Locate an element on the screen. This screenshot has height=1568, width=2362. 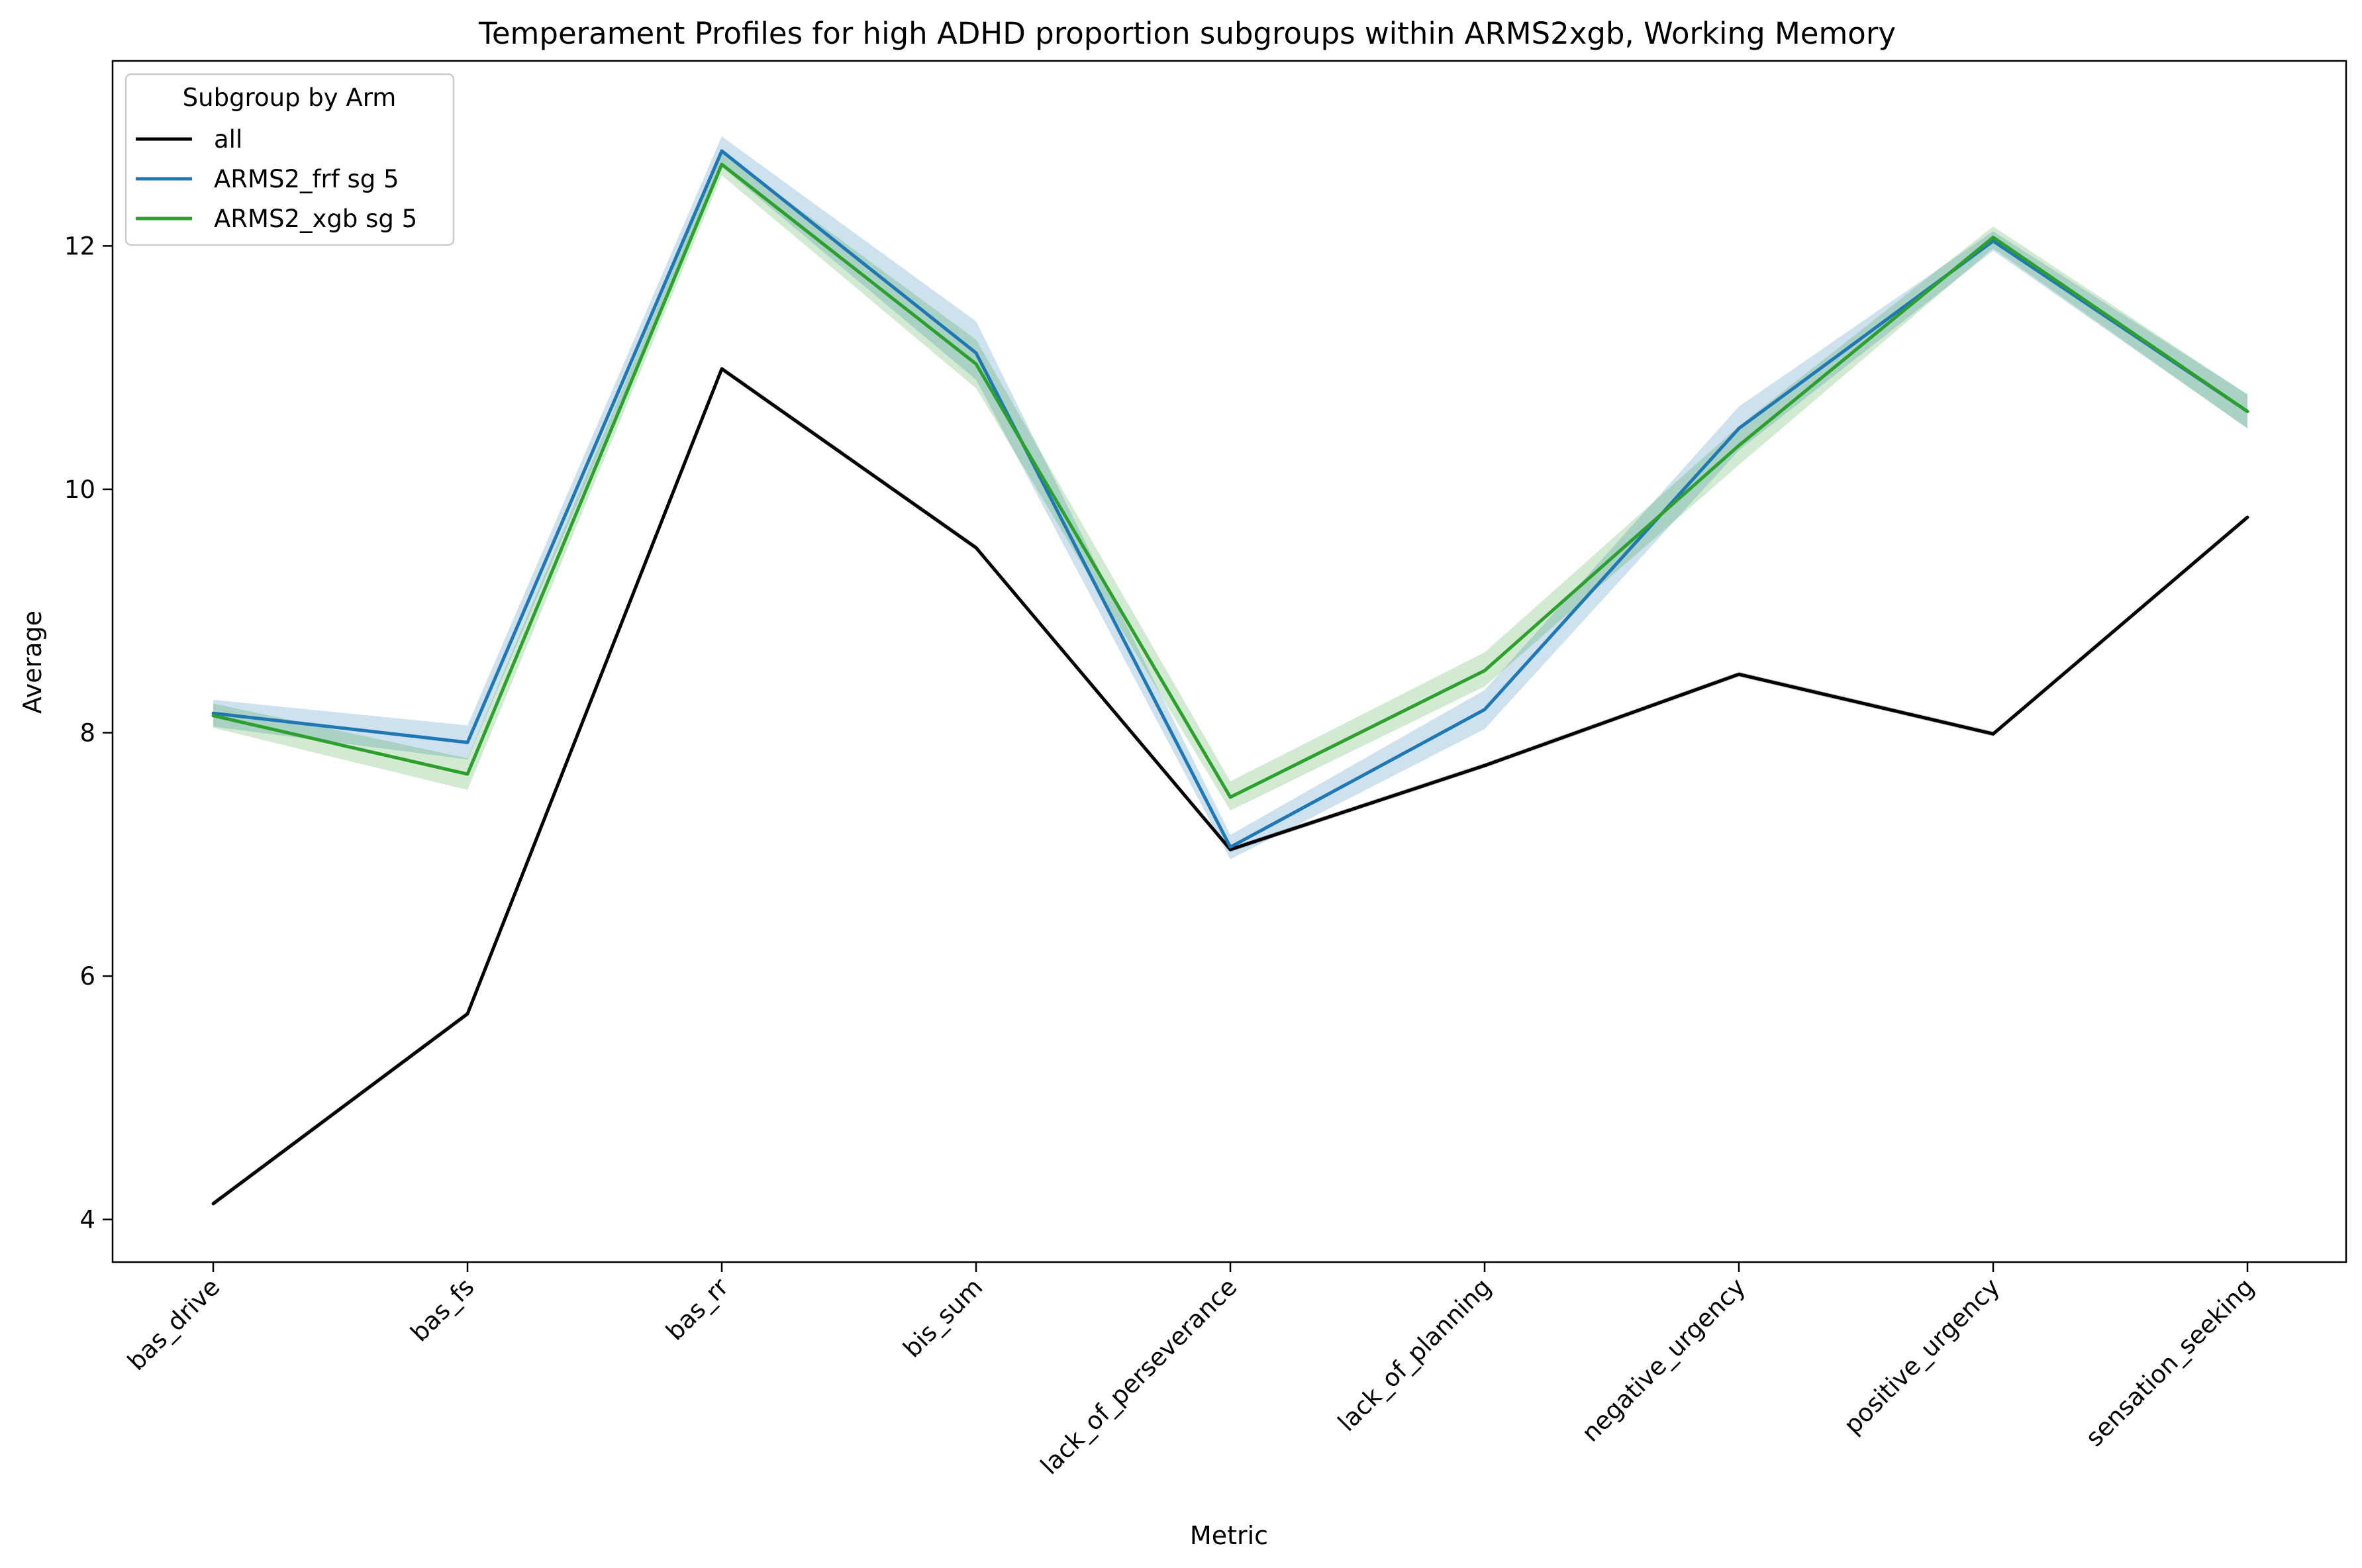
y-axis-label: Average is located at coordinates (32, 662).